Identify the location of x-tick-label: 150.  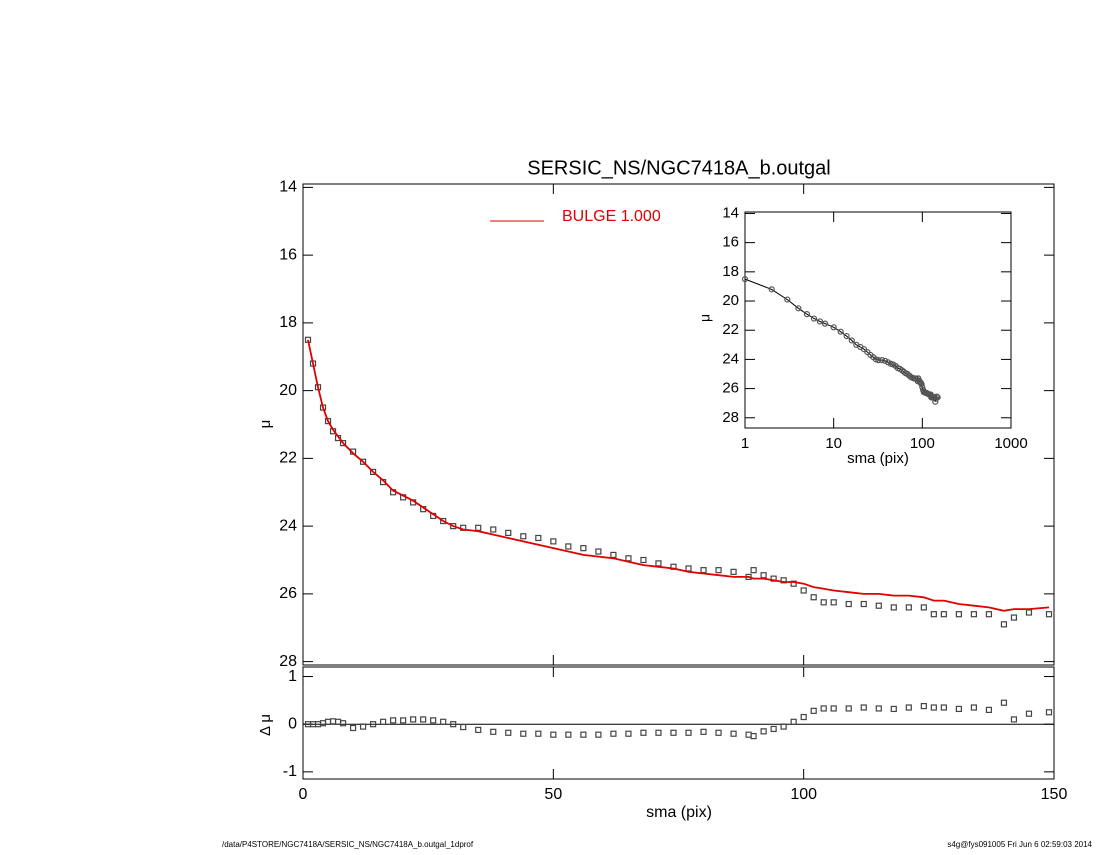
(1054, 794).